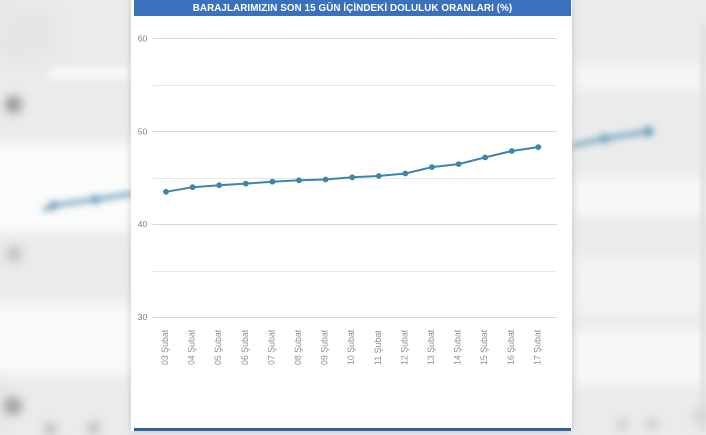  I want to click on svg-text: 14 Şubat, so click(458, 347).